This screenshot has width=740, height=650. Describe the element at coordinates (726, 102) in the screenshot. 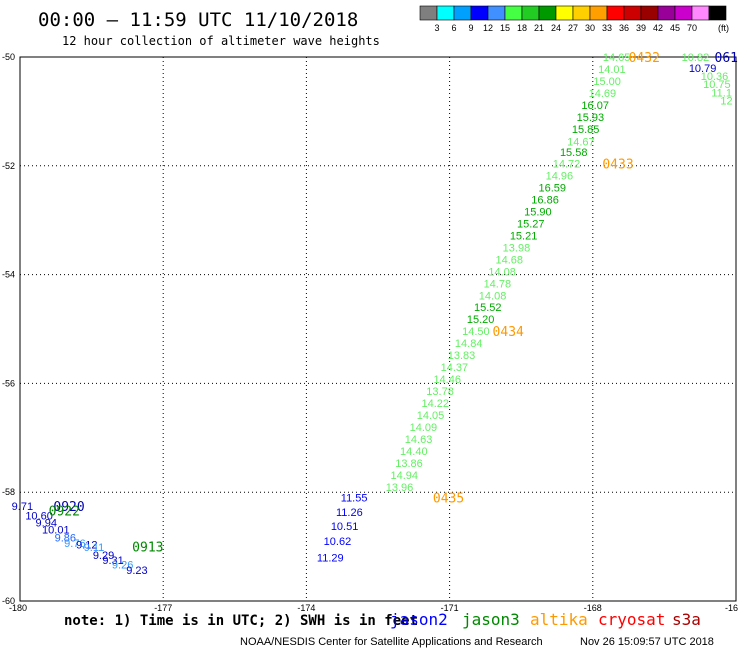

I see `wave-height-label: 12` at that location.